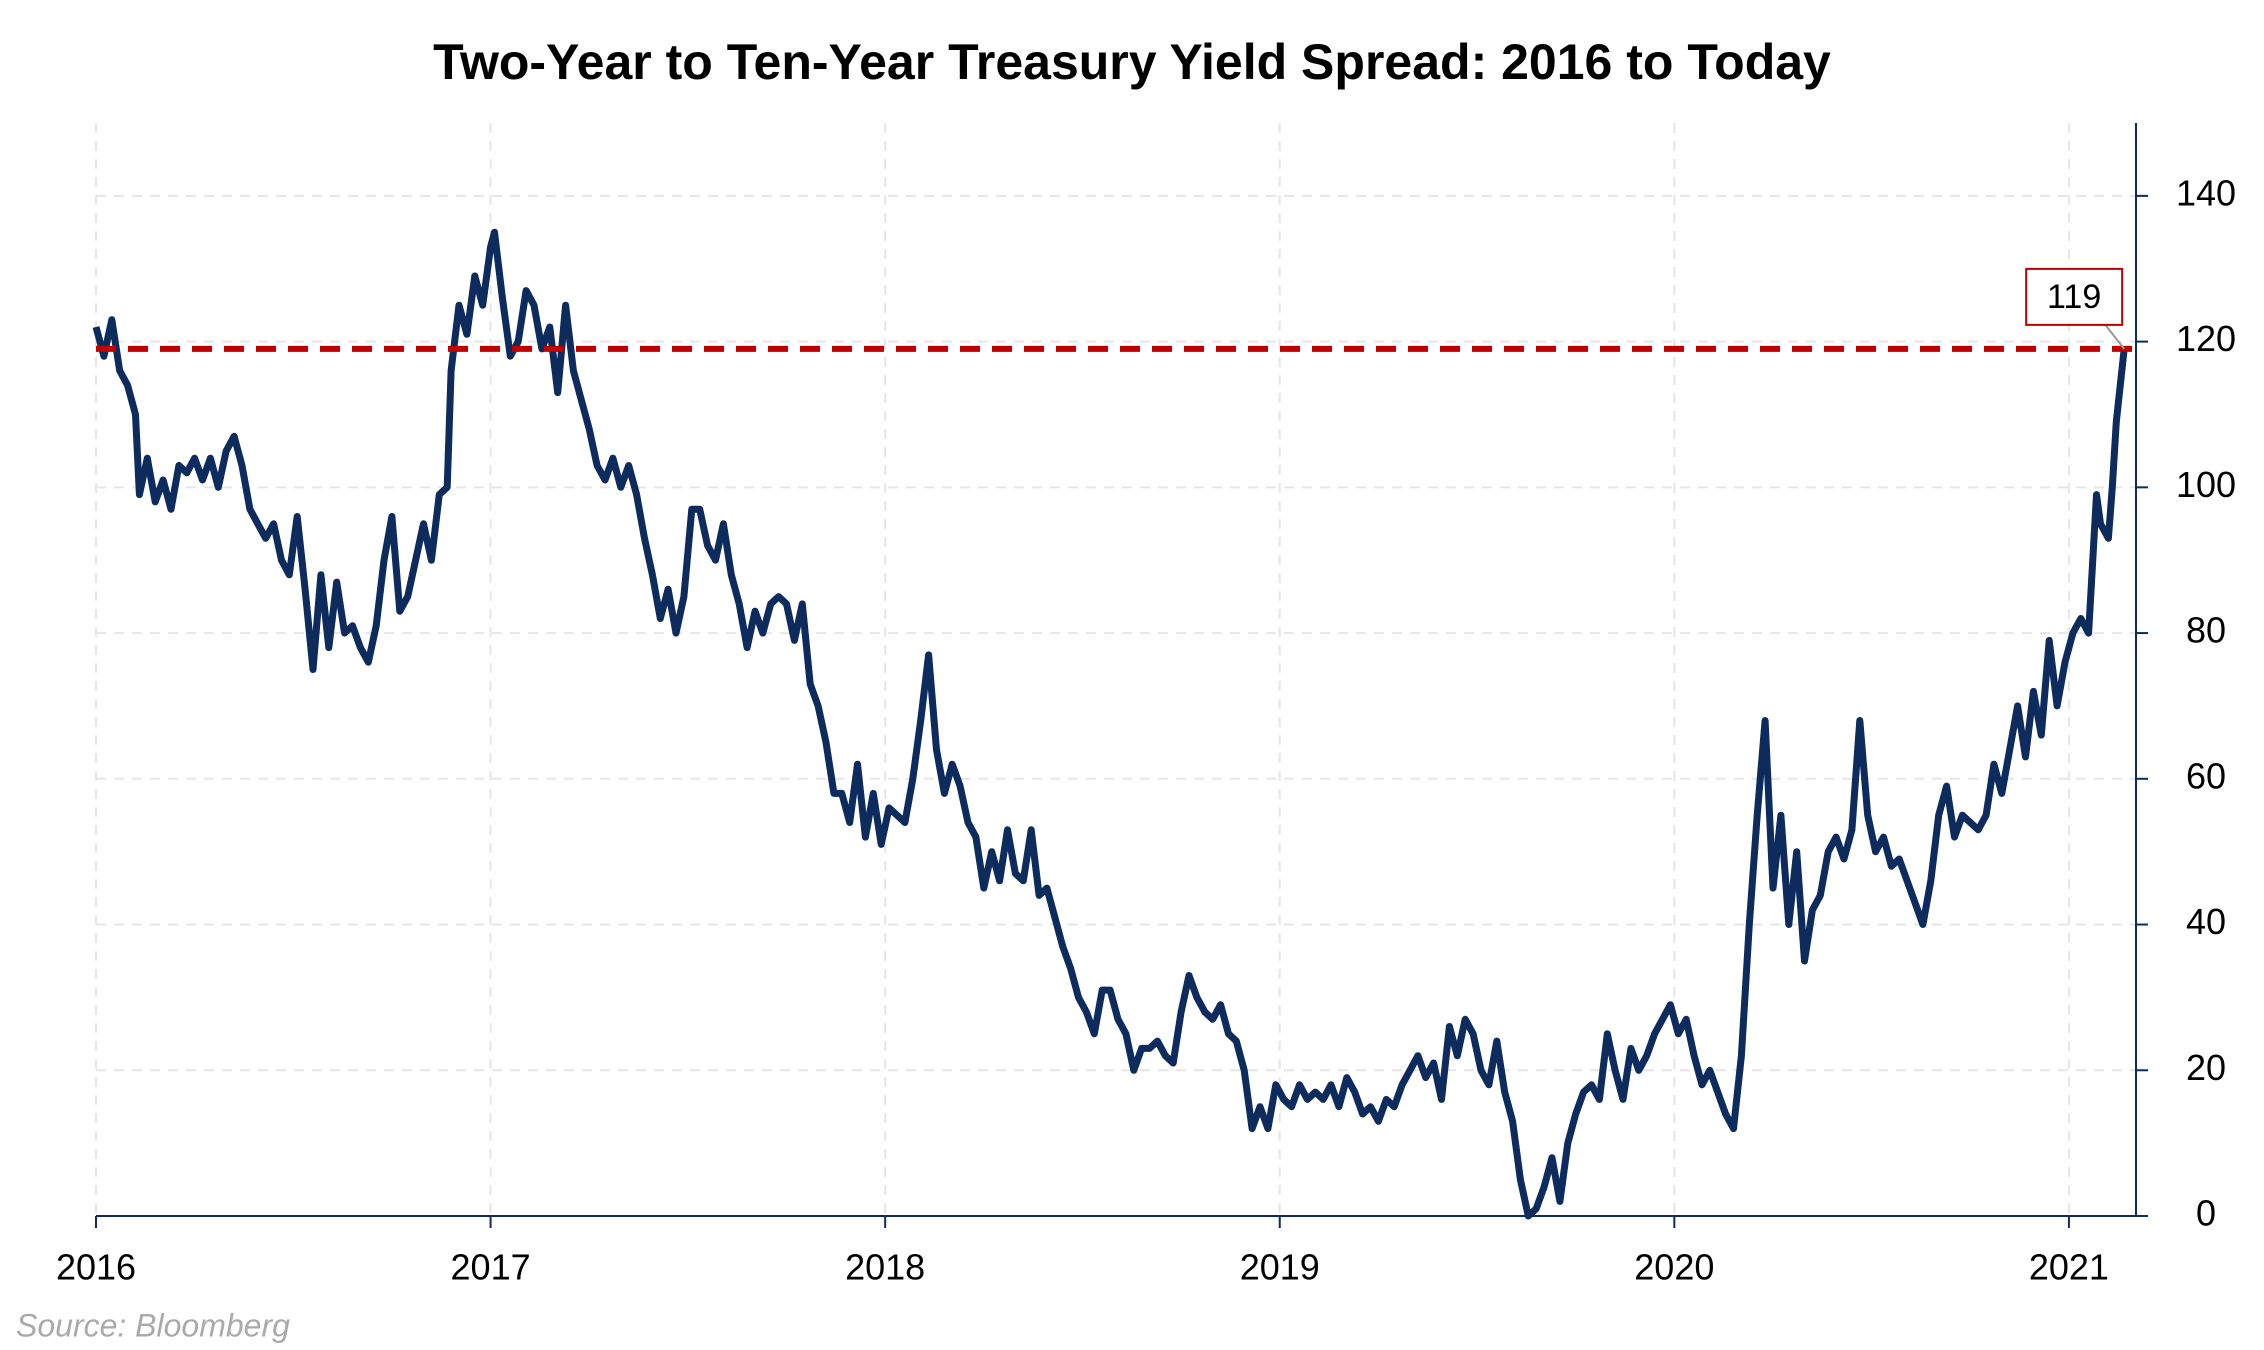 Image resolution: width=2264 pixels, height=1350 pixels. Describe the element at coordinates (2206, 192) in the screenshot. I see `y-tick-label: 140` at that location.